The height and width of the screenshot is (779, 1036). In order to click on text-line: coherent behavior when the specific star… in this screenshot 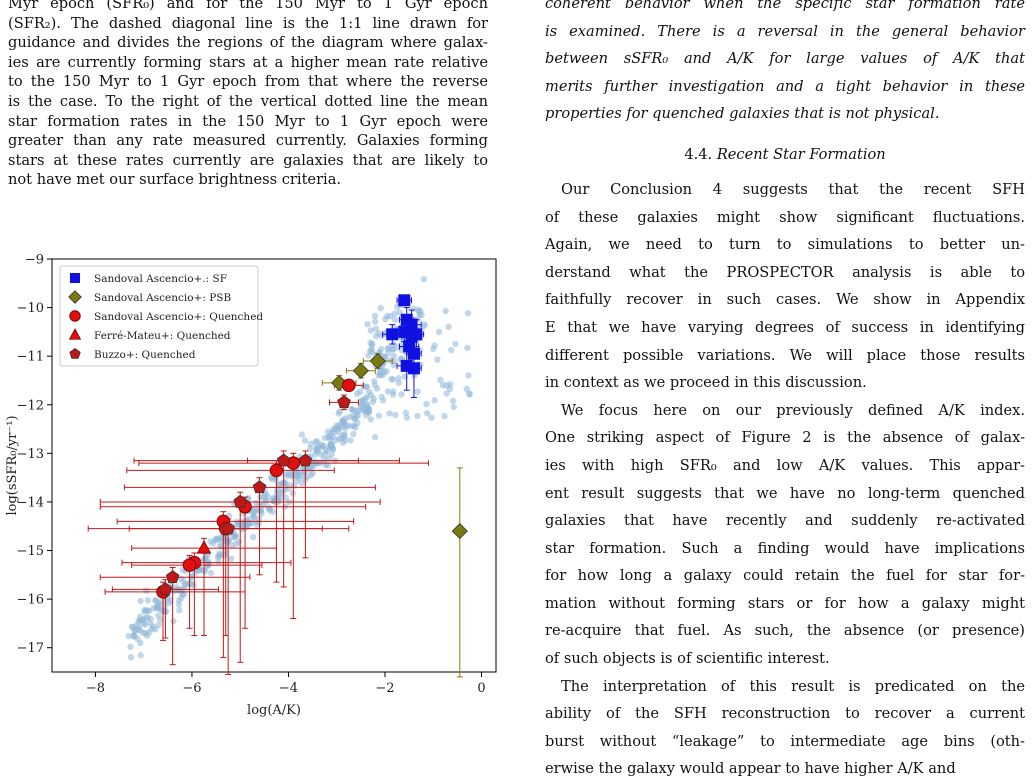, I will do `click(785, 6)`.